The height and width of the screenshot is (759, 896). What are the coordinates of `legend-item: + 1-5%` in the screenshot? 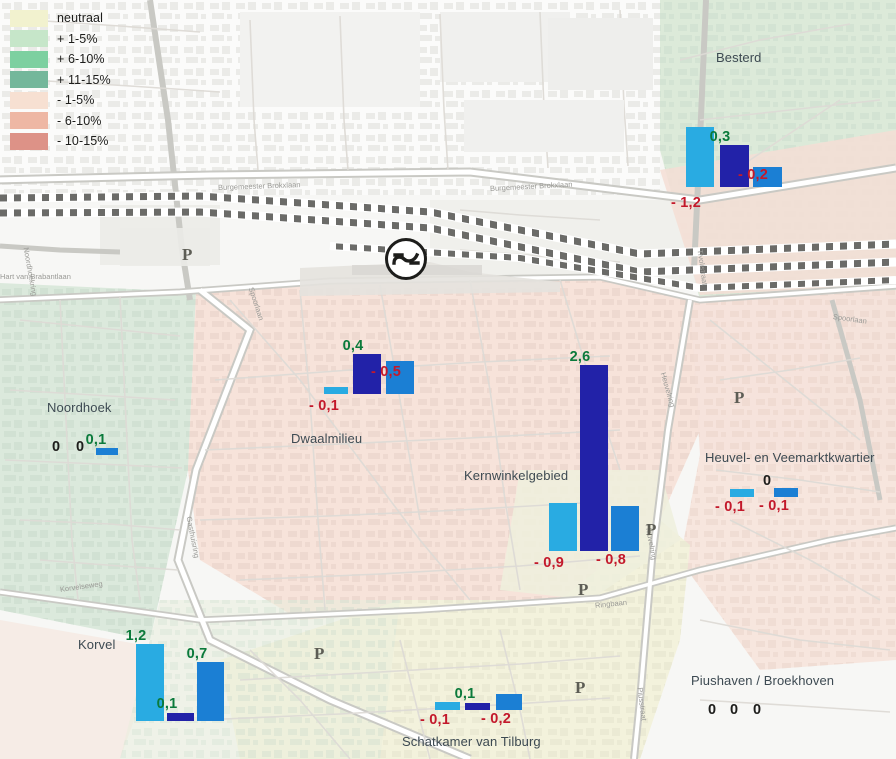 It's located at (60, 39).